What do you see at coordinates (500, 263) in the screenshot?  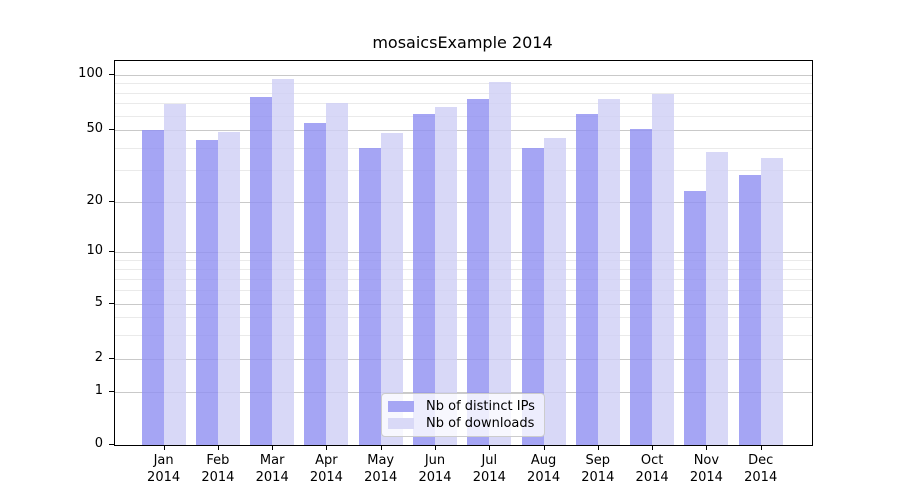 I see `bar-downloads-jul` at bounding box center [500, 263].